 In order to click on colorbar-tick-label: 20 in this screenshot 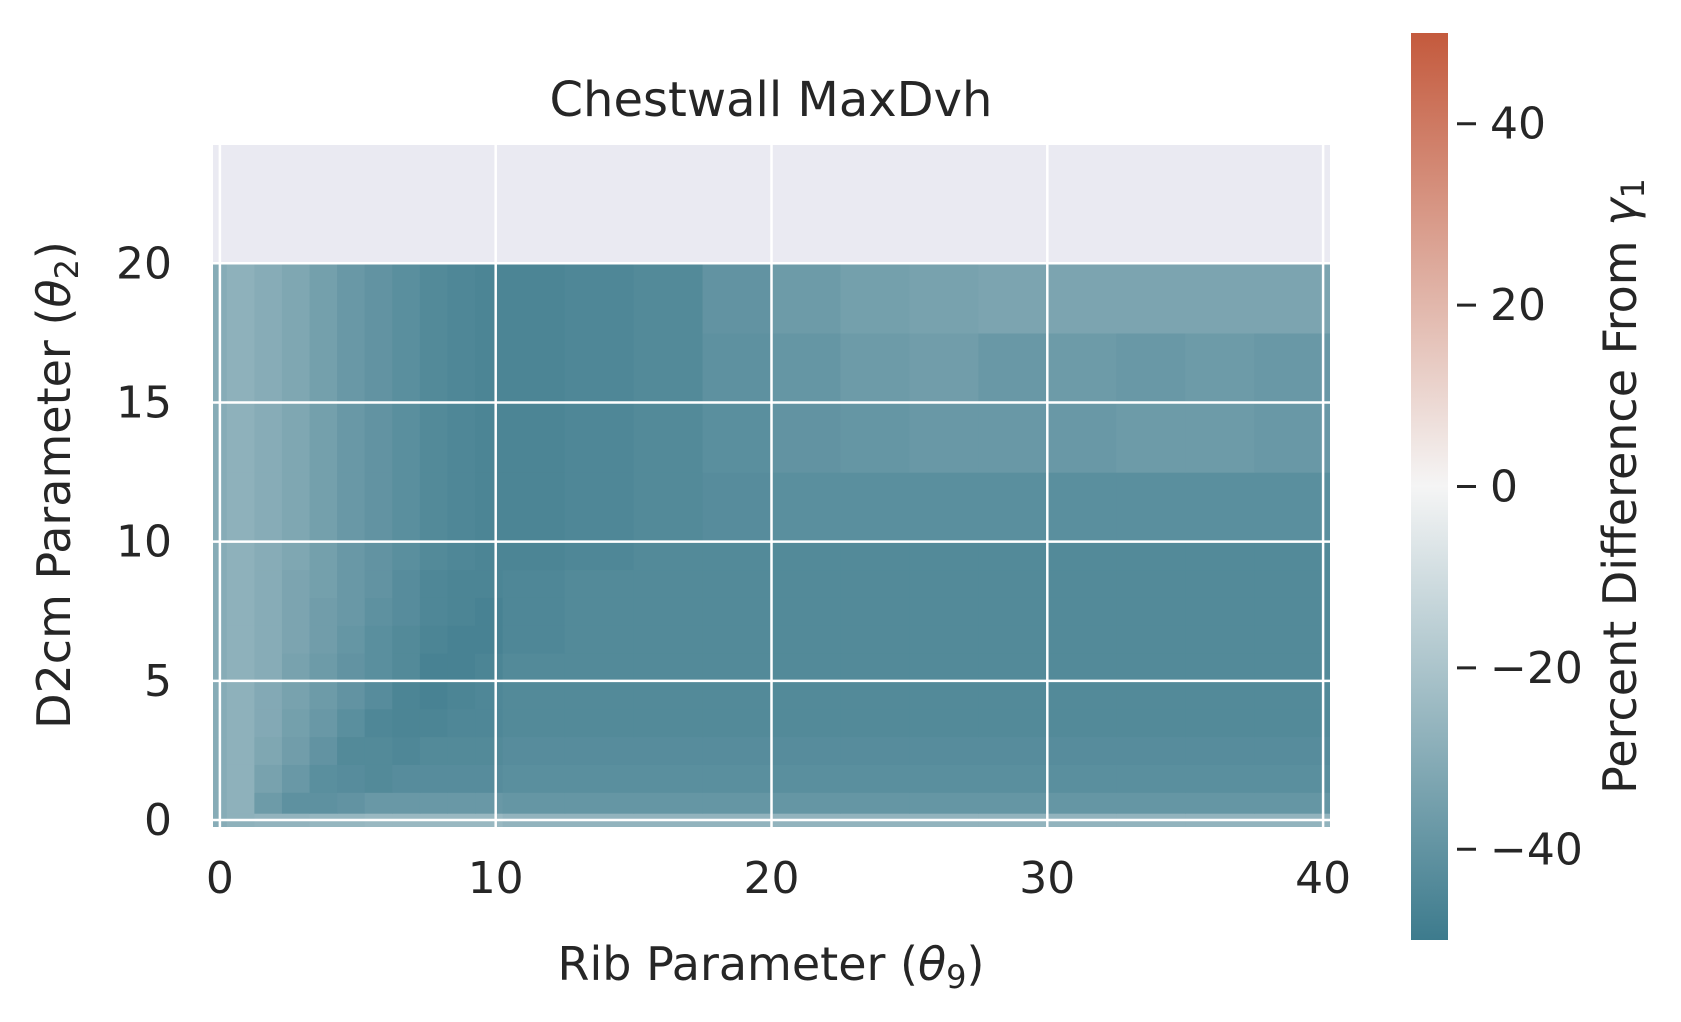, I will do `click(1518, 305)`.